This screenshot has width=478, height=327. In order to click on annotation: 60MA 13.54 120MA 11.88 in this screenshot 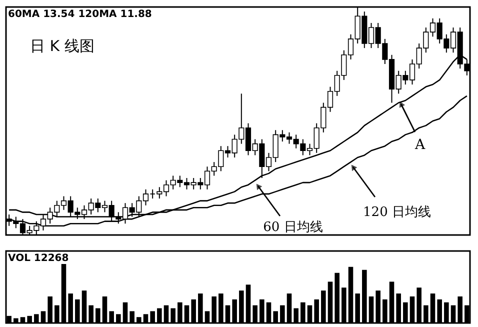, I will do `click(80, 14)`.